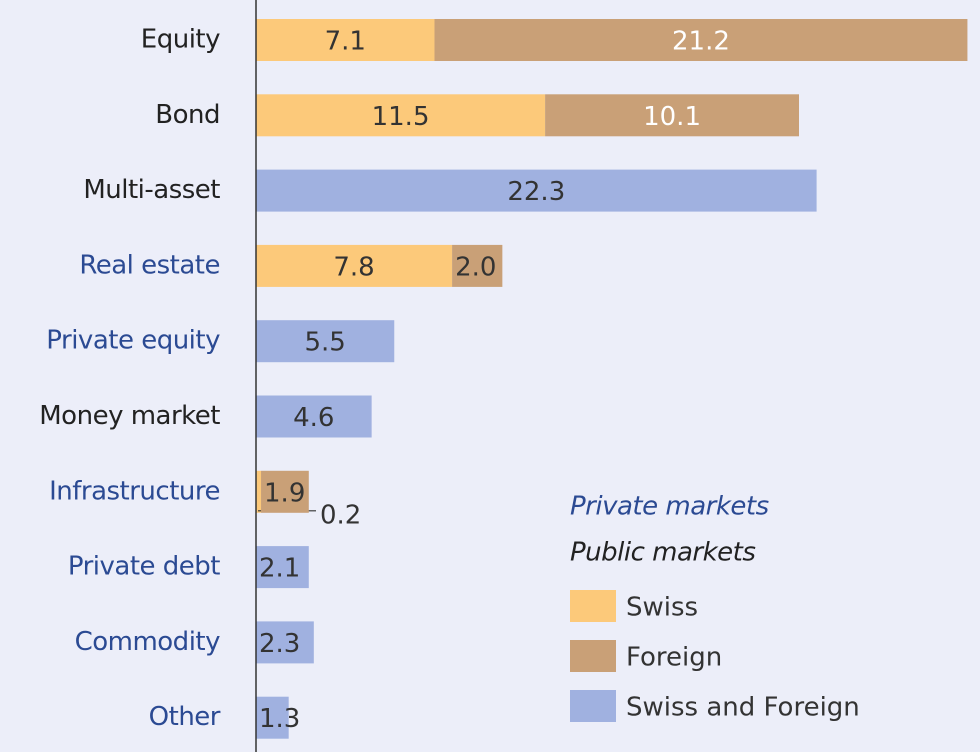  What do you see at coordinates (148, 642) in the screenshot?
I see `category-label: Commodity` at bounding box center [148, 642].